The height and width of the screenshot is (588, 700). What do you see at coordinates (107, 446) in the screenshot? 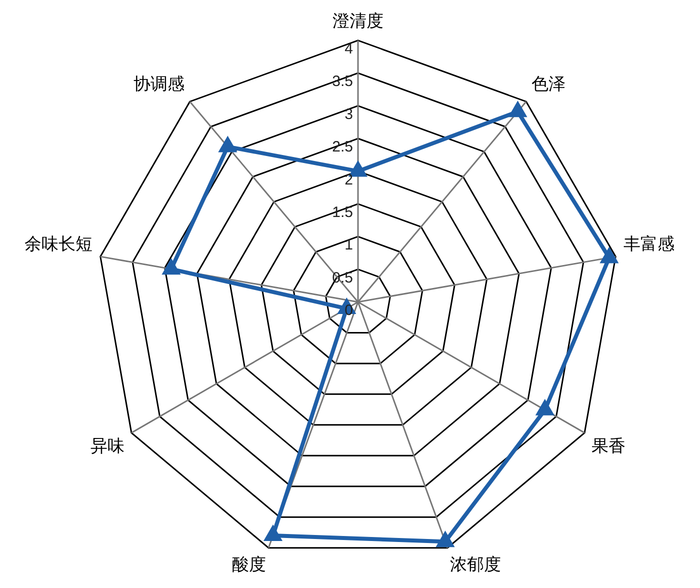
I see `spoke-label: 异味` at bounding box center [107, 446].